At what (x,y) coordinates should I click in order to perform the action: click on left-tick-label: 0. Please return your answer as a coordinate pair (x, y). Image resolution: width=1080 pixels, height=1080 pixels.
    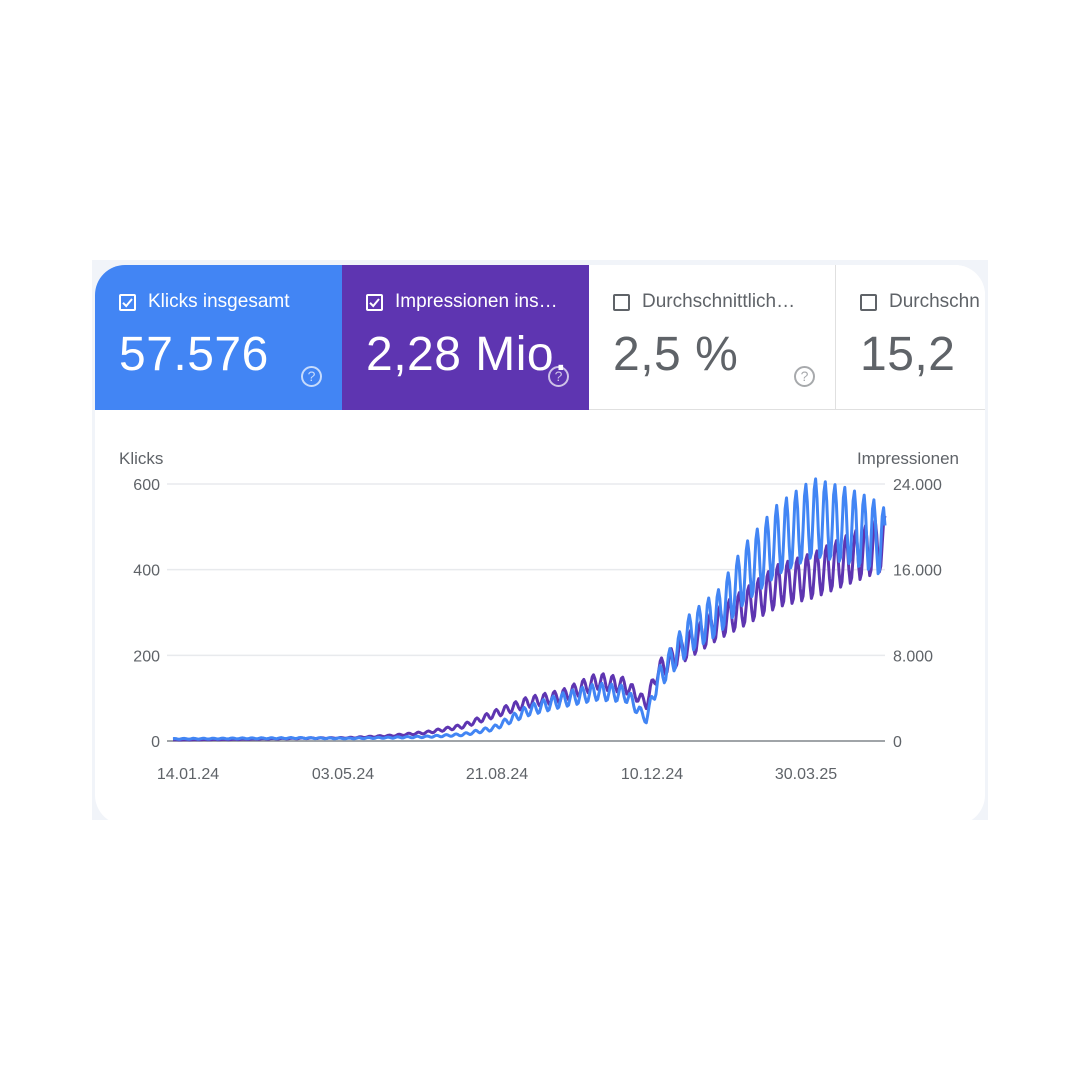
    Looking at the image, I should click on (155, 742).